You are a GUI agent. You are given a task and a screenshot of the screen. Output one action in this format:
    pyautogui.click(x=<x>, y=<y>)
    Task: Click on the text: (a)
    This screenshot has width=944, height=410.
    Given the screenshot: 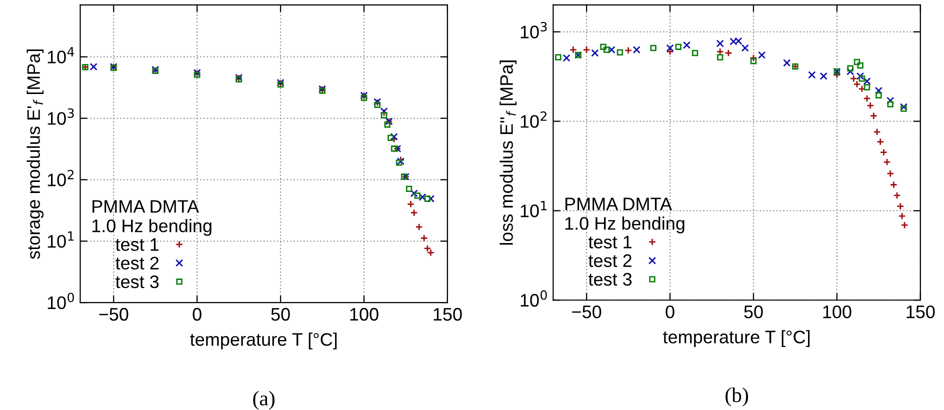 What is the action you would take?
    pyautogui.click(x=263, y=400)
    